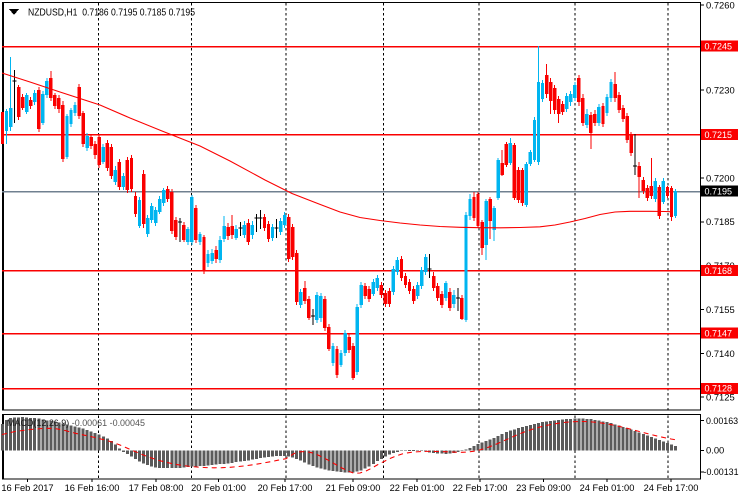 The height and width of the screenshot is (500, 740). What do you see at coordinates (720, 221) in the screenshot?
I see `svg-text: 0.7185` at bounding box center [720, 221].